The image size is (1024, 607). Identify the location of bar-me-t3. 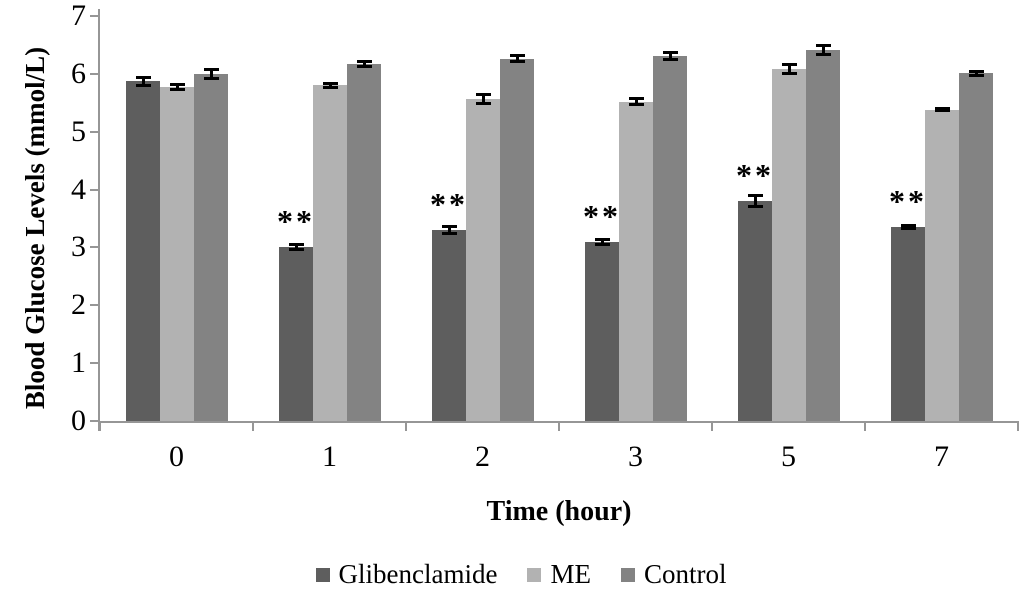
(636, 261).